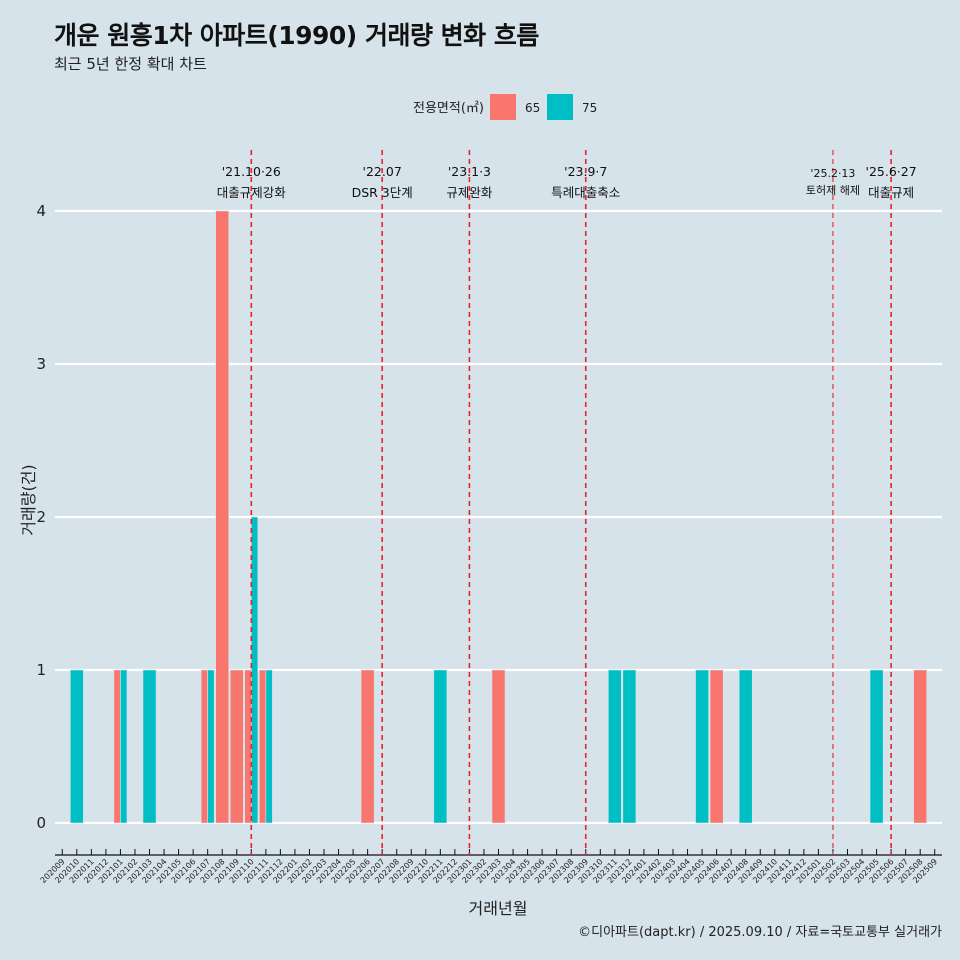 The image size is (960, 960). I want to click on event-date: '23.1·3, so click(469, 171).